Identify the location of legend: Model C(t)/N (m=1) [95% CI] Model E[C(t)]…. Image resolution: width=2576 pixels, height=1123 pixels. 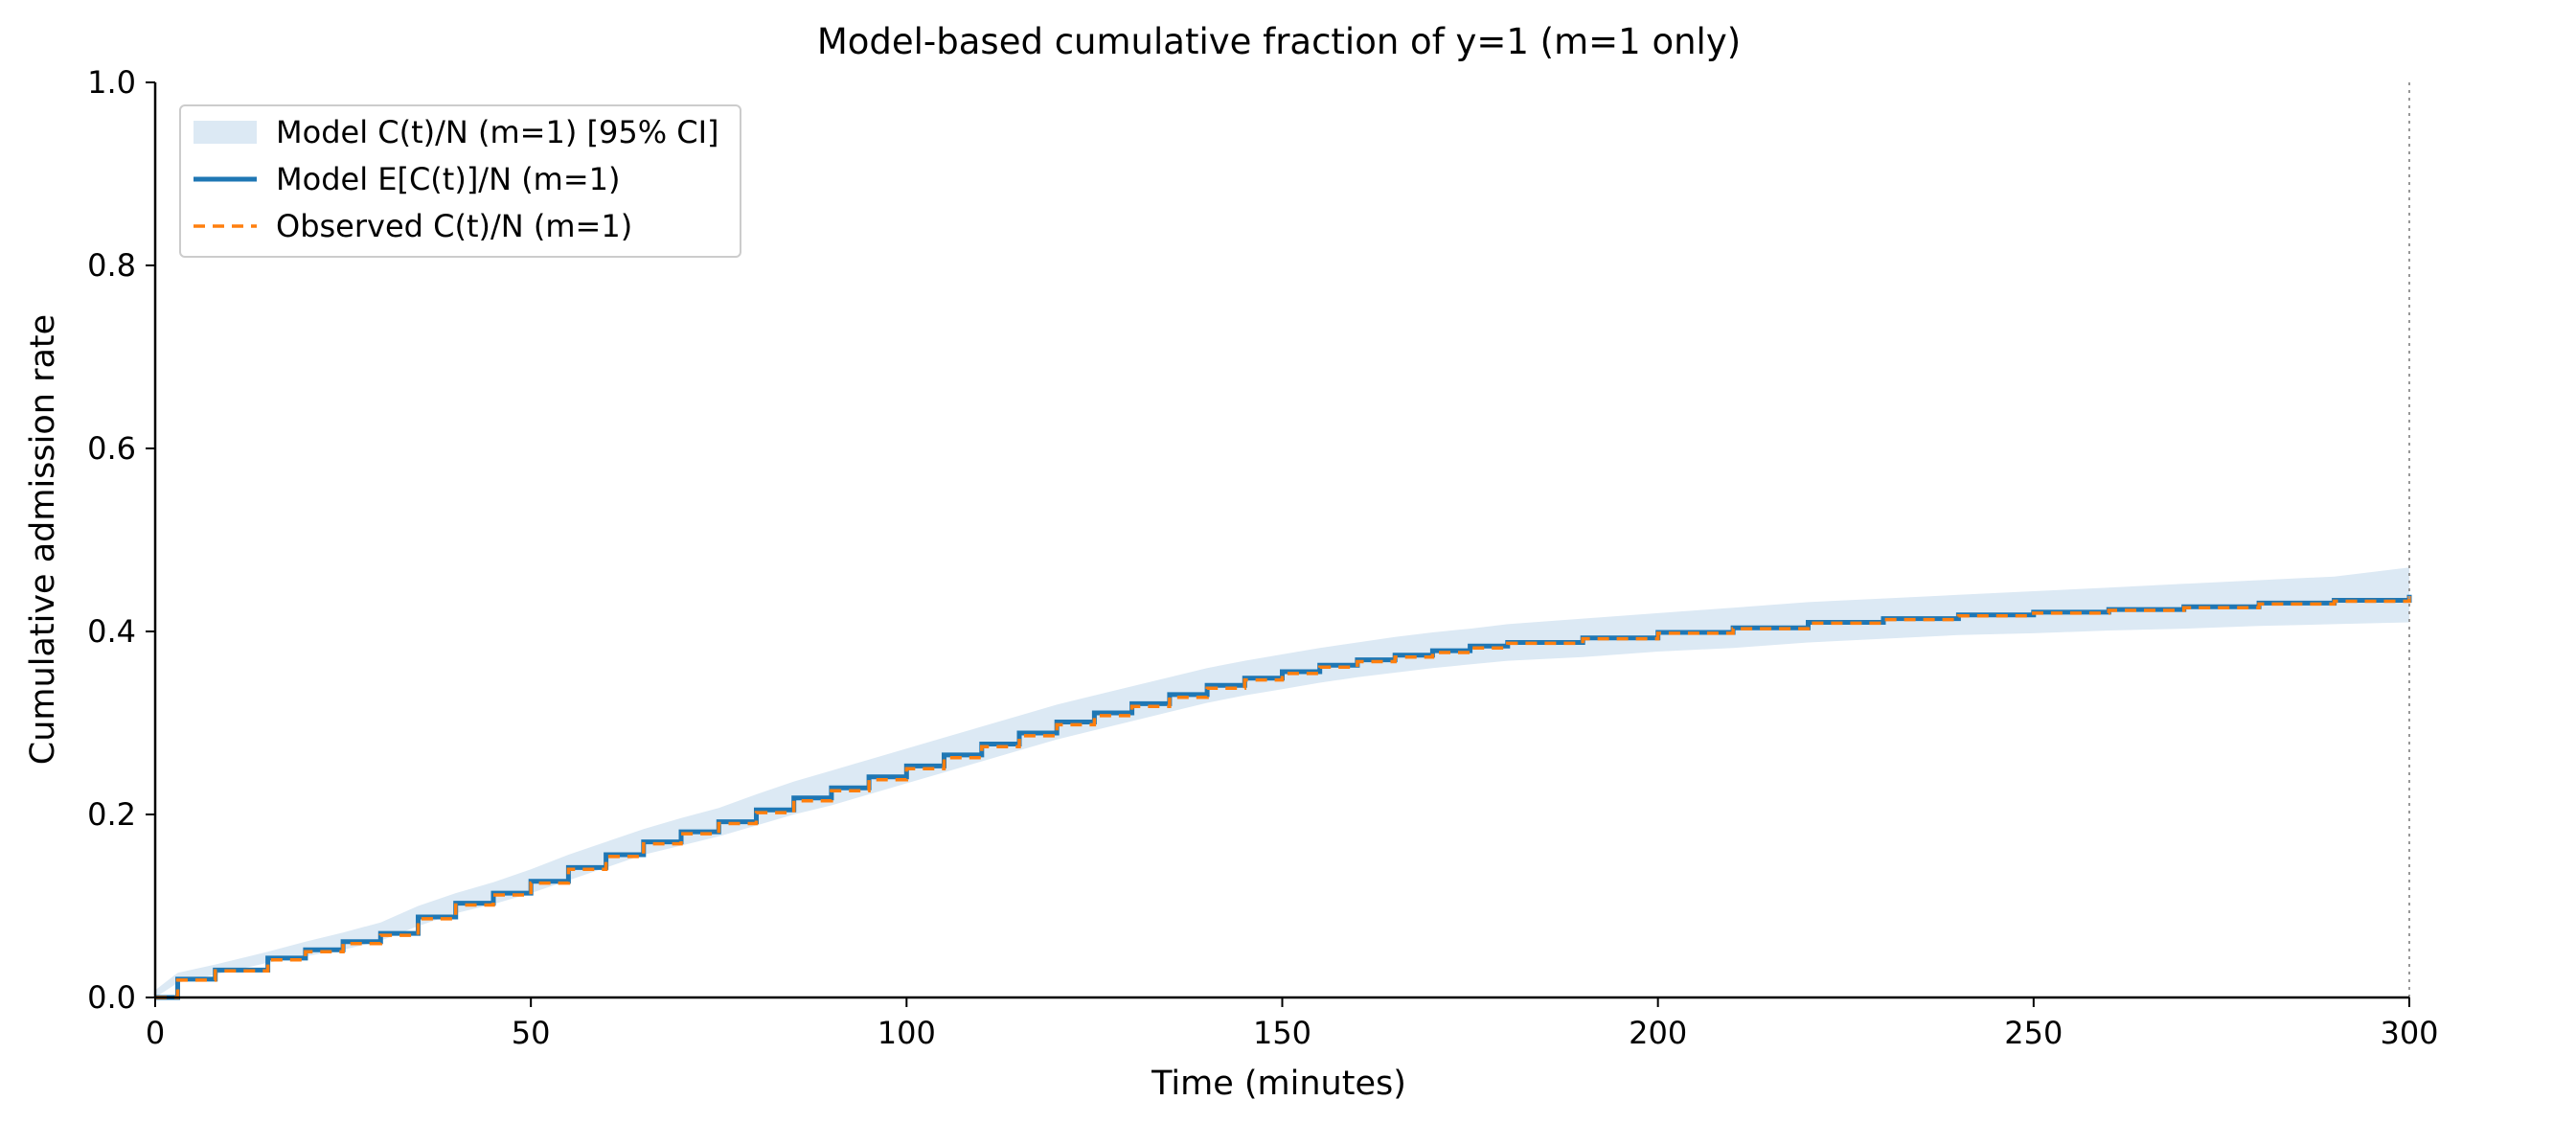
(460, 181).